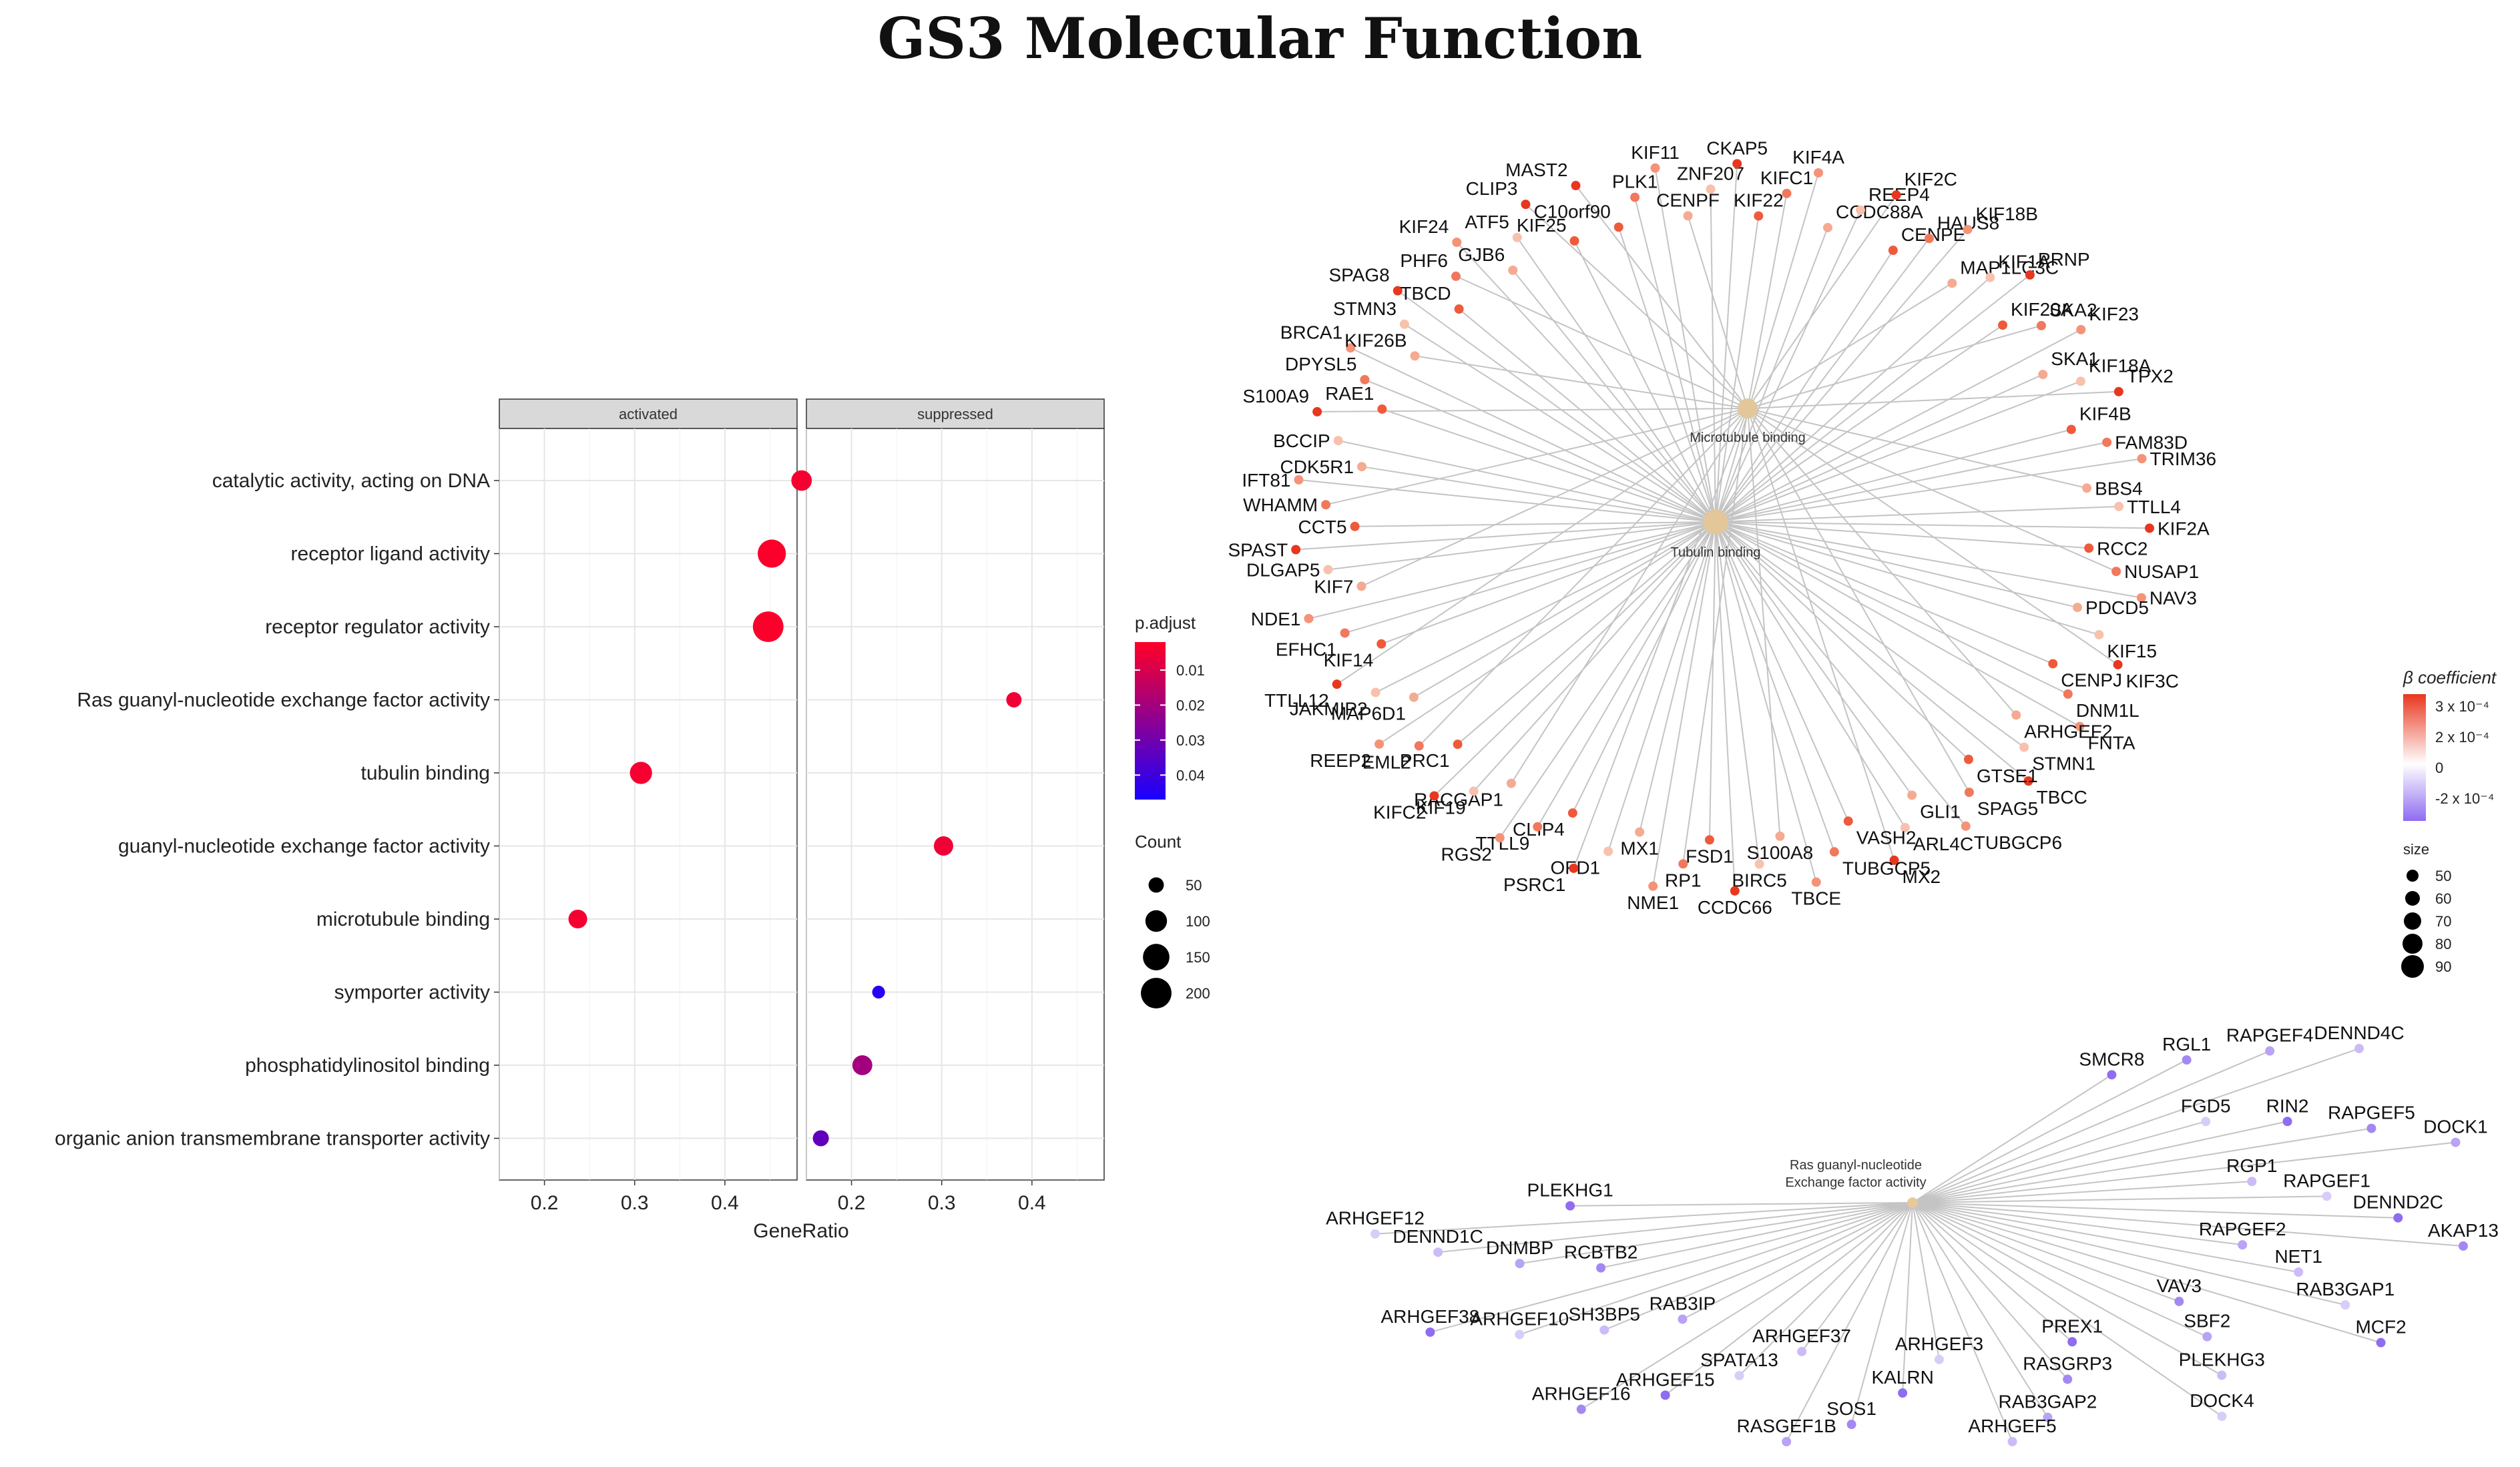 The width and height of the screenshot is (2520, 1467). I want to click on gene-label: KIF1A, so click(2024, 262).